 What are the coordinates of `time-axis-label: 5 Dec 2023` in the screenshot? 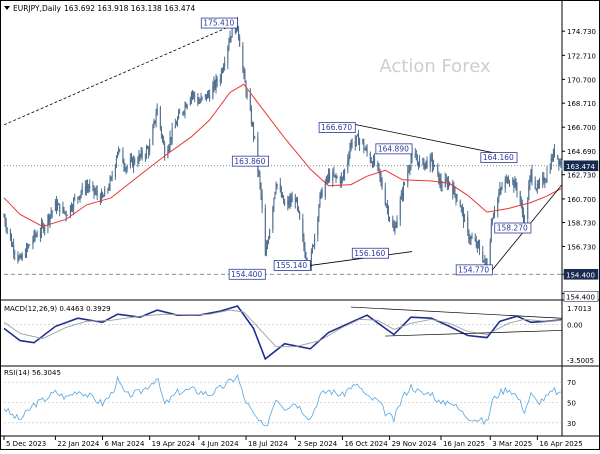 It's located at (26, 444).